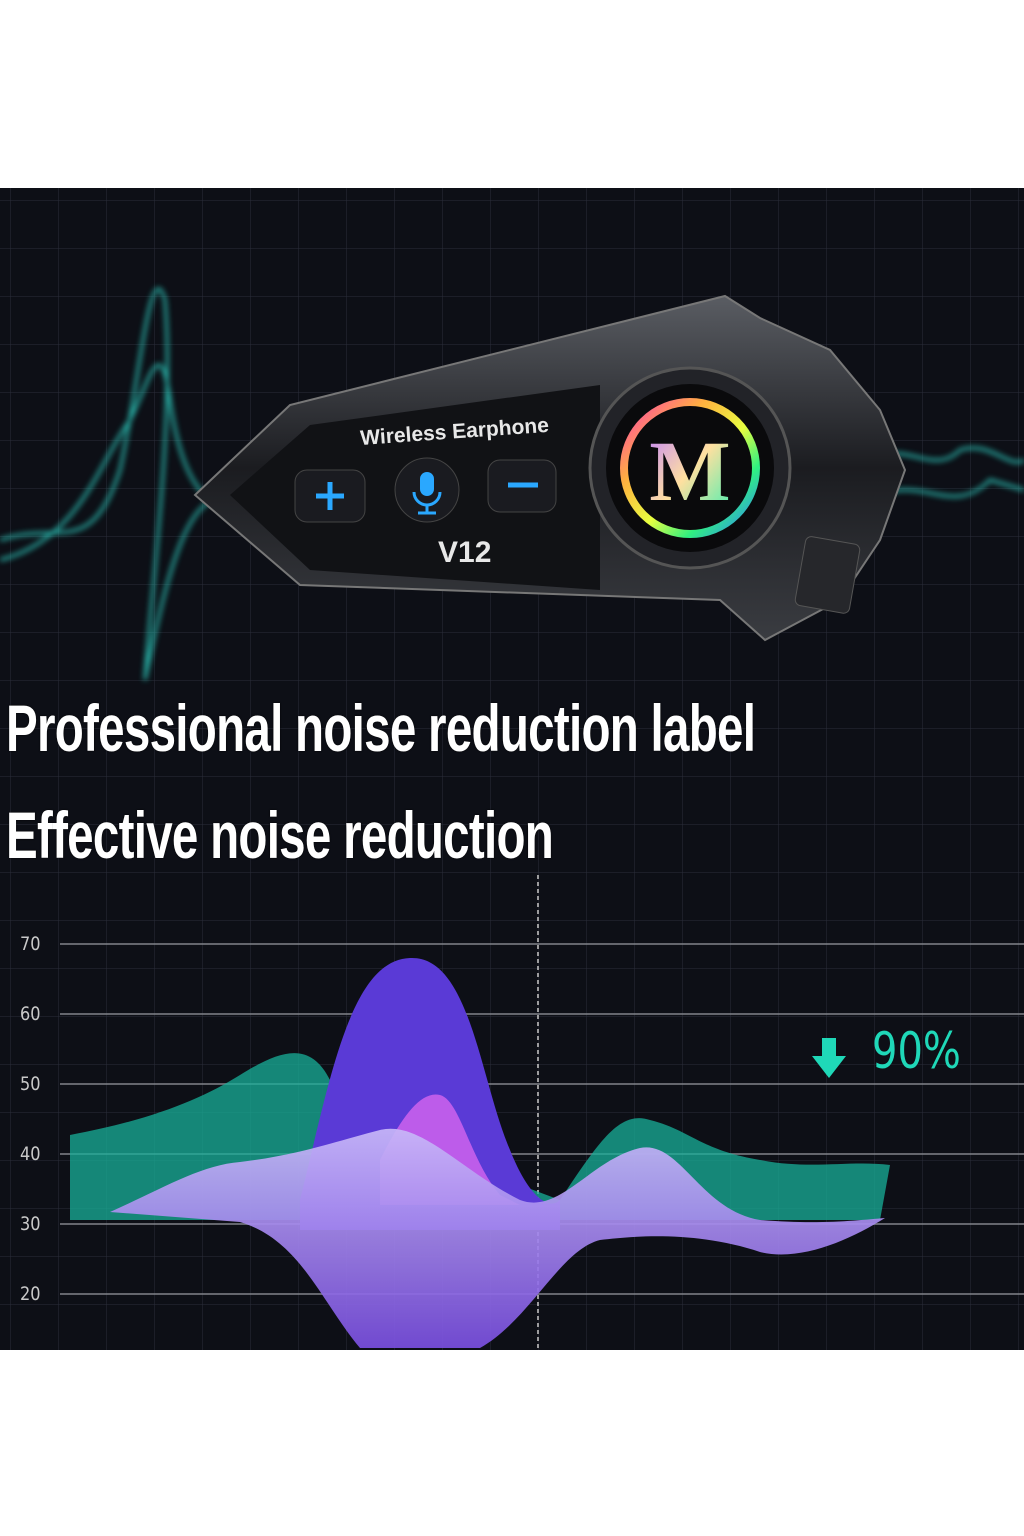 Image resolution: width=1024 pixels, height=1536 pixels. I want to click on plus-icon, so click(330, 496).